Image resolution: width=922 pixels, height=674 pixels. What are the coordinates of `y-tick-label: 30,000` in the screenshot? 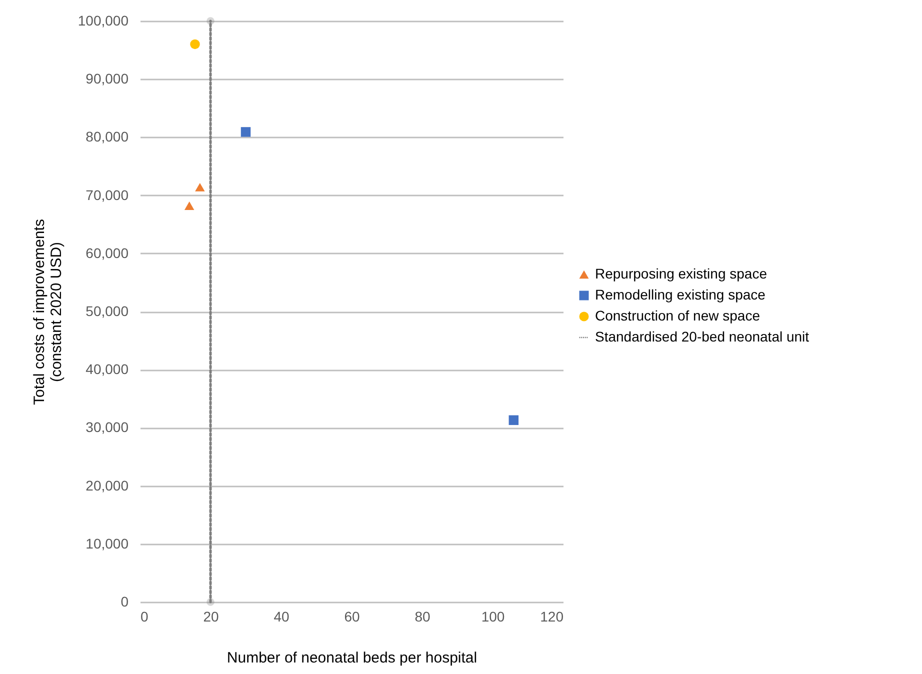 It's located at (107, 427).